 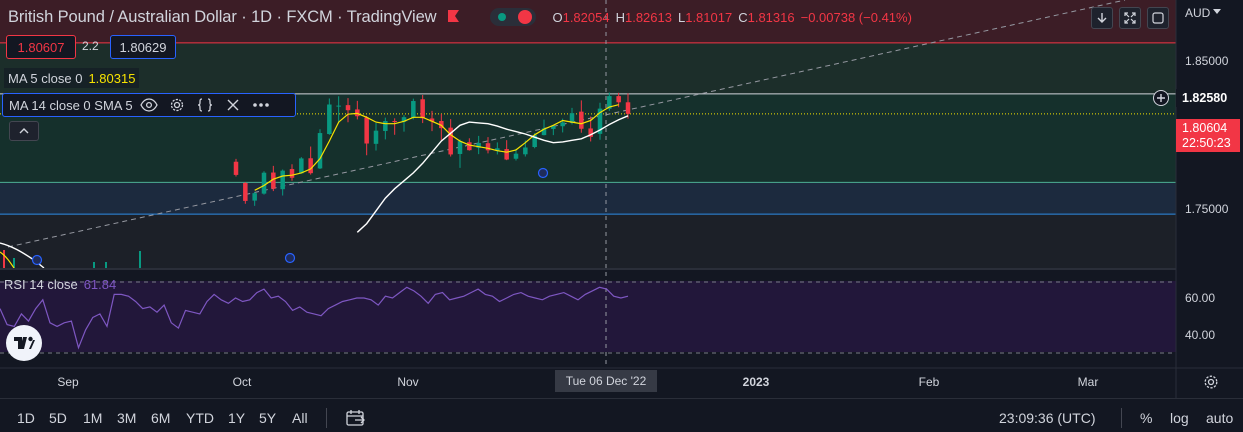 I want to click on more-icon, so click(x=261, y=105).